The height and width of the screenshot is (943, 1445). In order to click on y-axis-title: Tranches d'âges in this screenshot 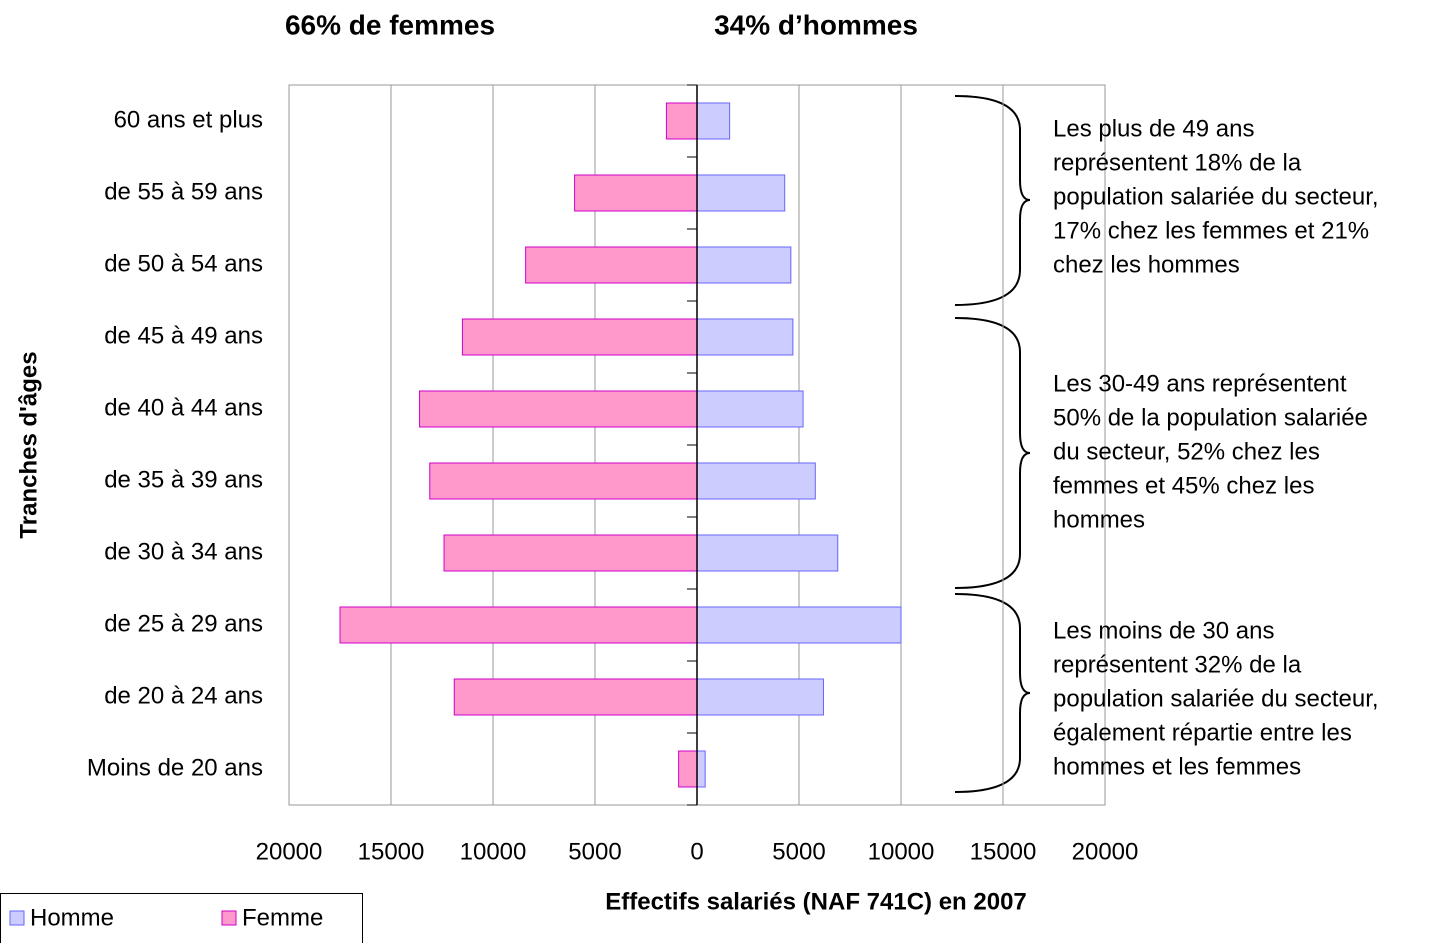, I will do `click(28, 444)`.